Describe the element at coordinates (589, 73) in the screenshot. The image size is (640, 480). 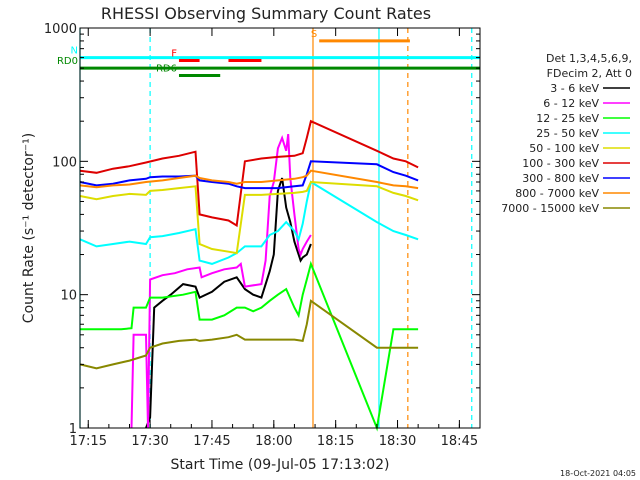
I see `legend-header-1: FDecim 2, Att 0` at that location.